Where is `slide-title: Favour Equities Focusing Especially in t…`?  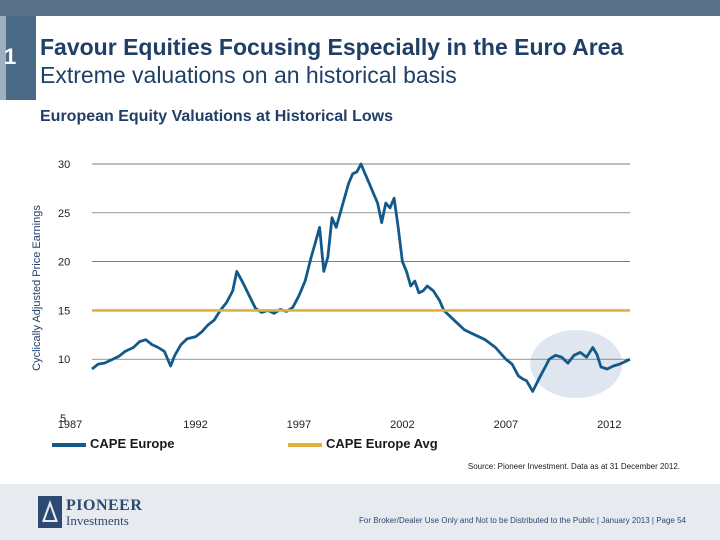 slide-title: Favour Equities Focusing Especially in t… is located at coordinates (332, 47).